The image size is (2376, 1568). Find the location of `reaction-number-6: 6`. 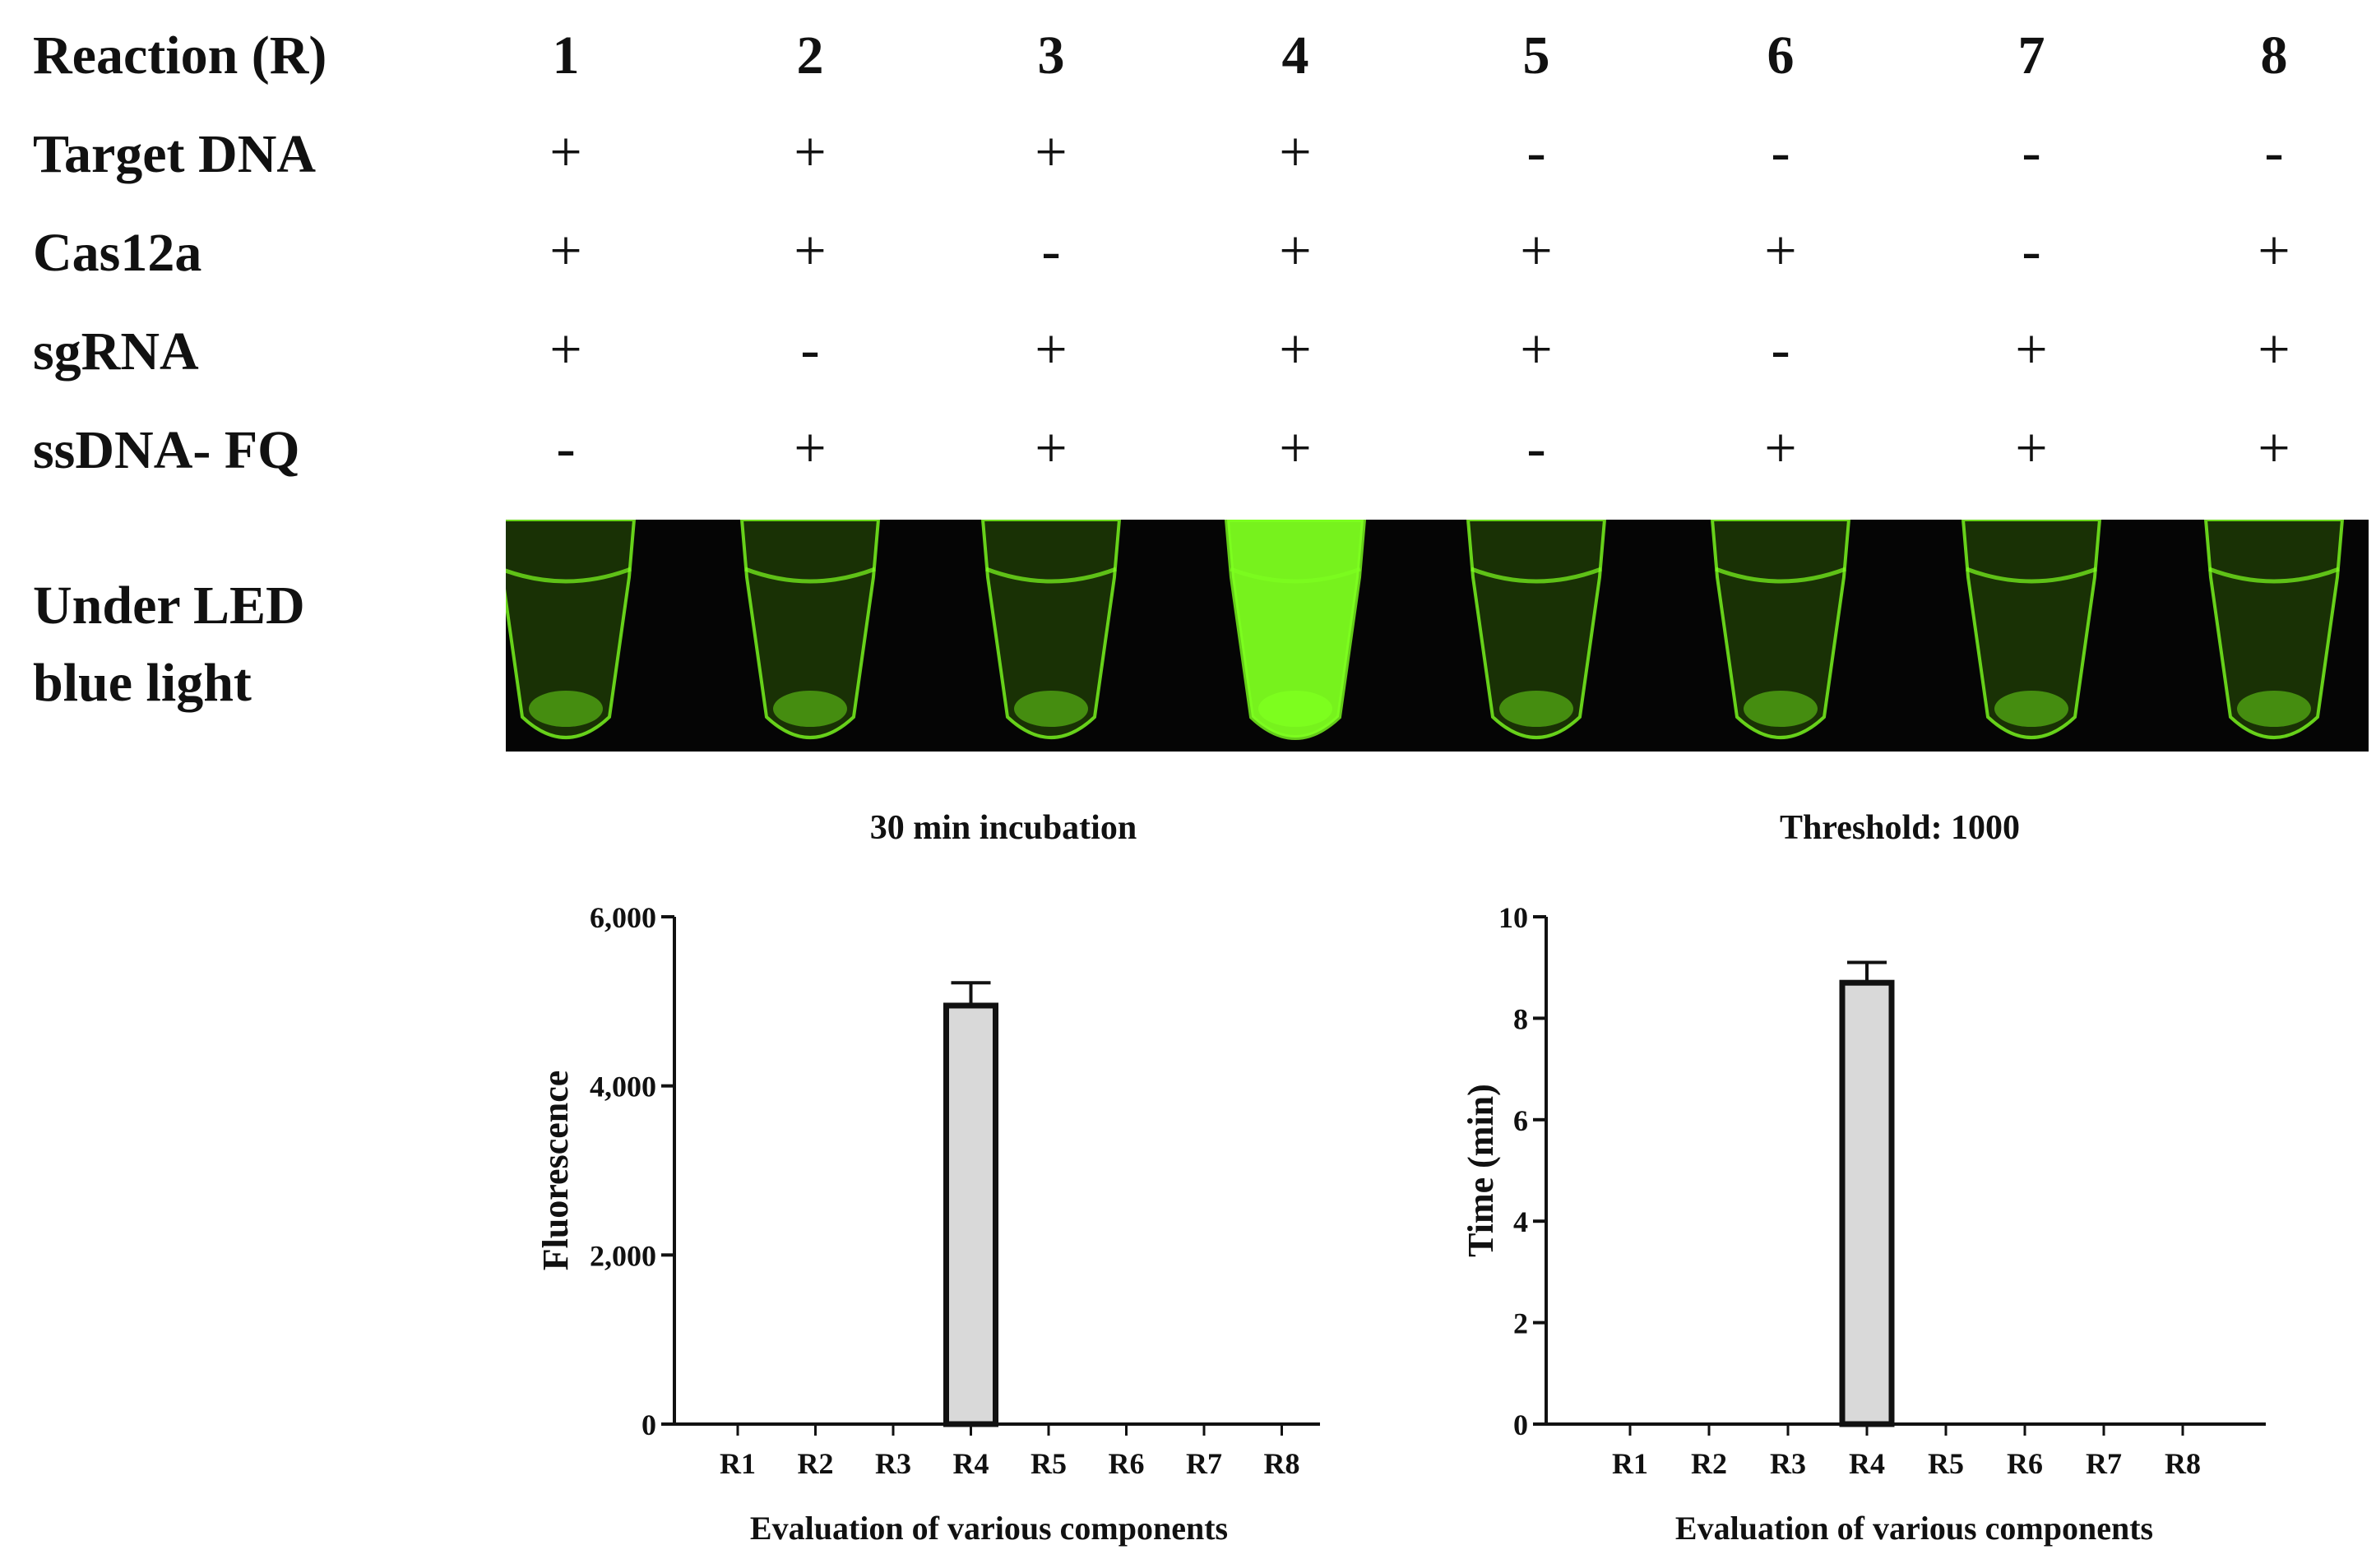

reaction-number-6: 6 is located at coordinates (1781, 55).